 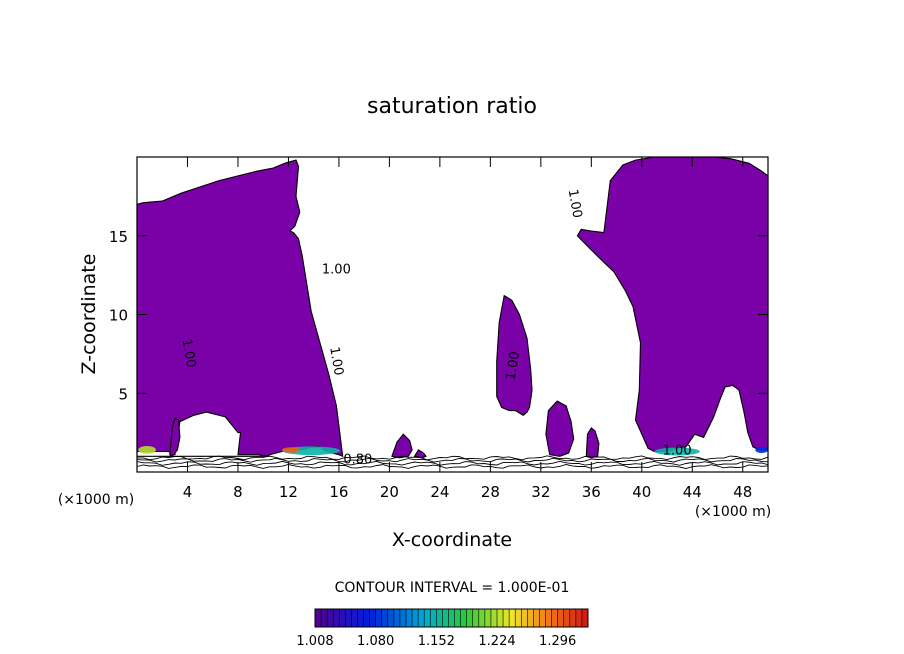 I want to click on y-tick-label: 5, so click(x=123, y=394).